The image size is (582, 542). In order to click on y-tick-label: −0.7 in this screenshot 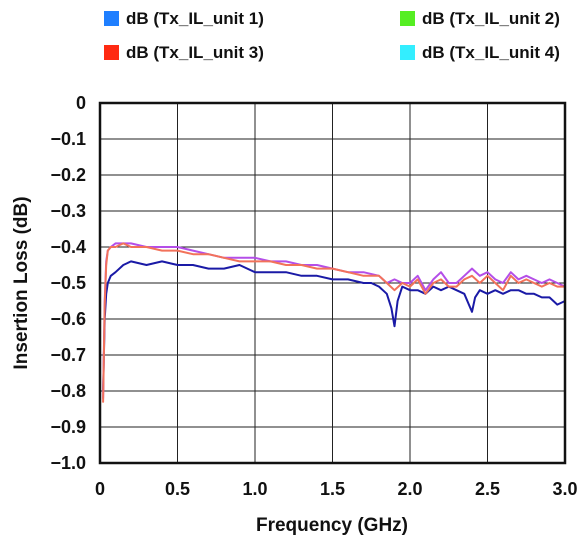, I will do `click(68, 355)`.